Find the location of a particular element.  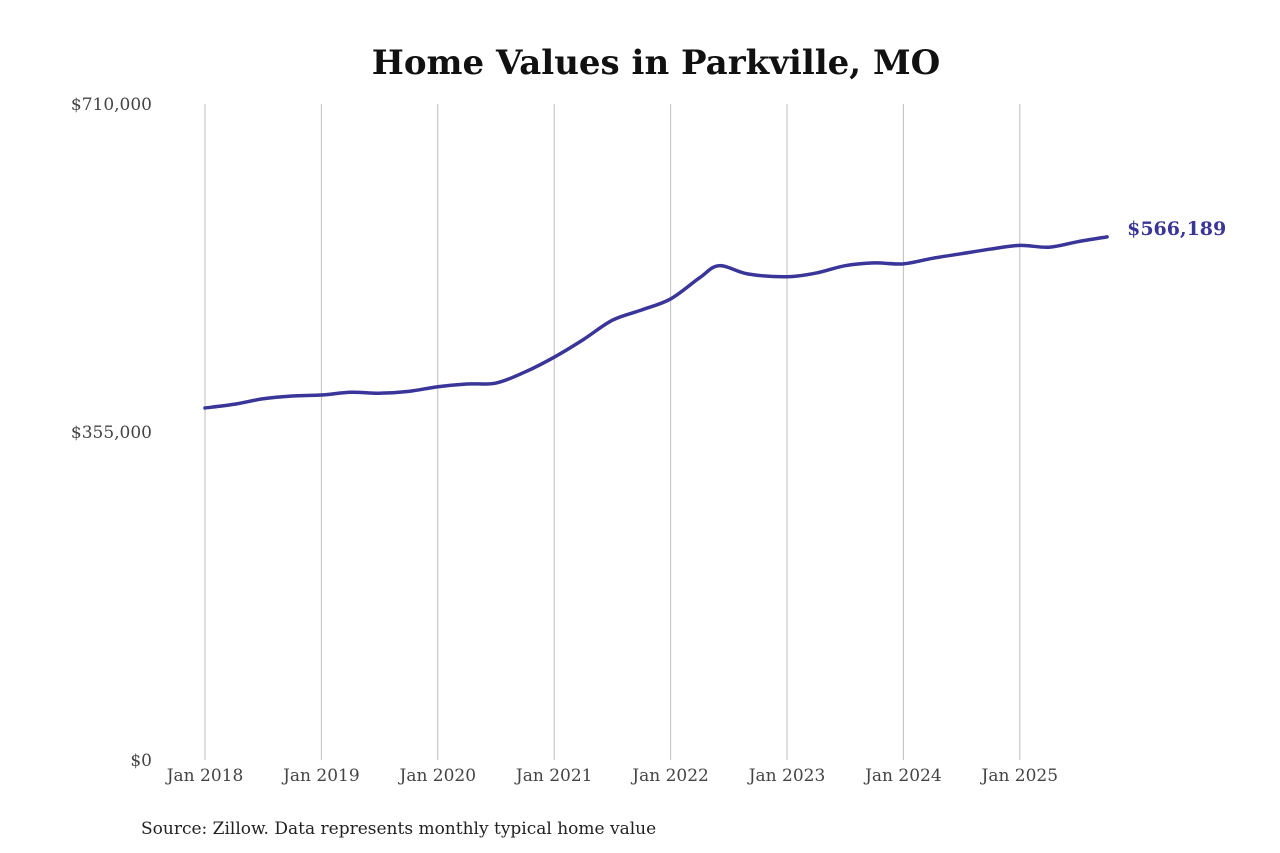

x-tick-label: Jan 2025 is located at coordinates (1019, 776).